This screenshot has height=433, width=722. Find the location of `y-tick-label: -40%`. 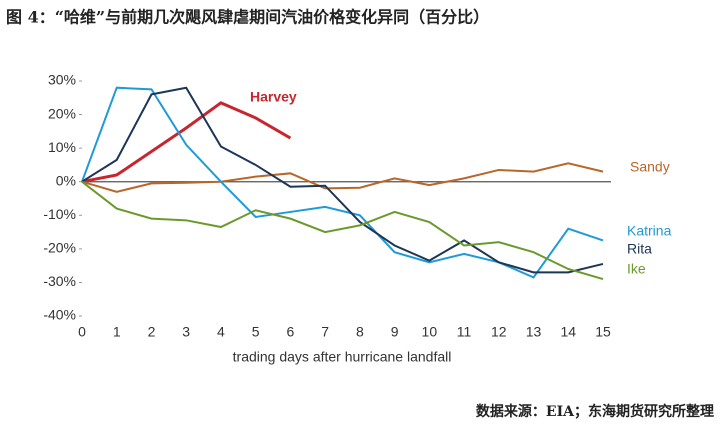

y-tick-label: -40% is located at coordinates (59, 315).